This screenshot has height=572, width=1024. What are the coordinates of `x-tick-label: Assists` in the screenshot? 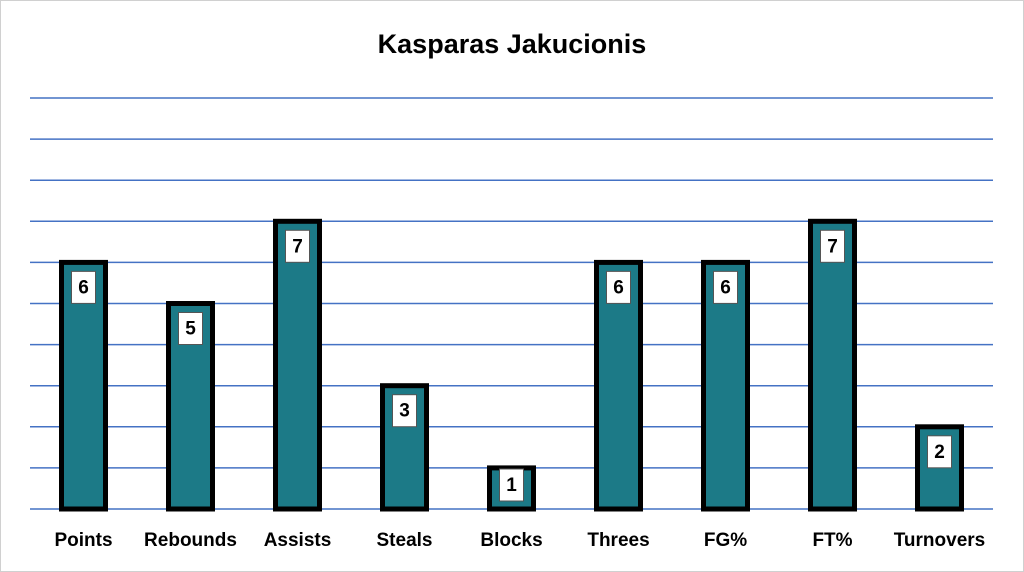 It's located at (298, 540).